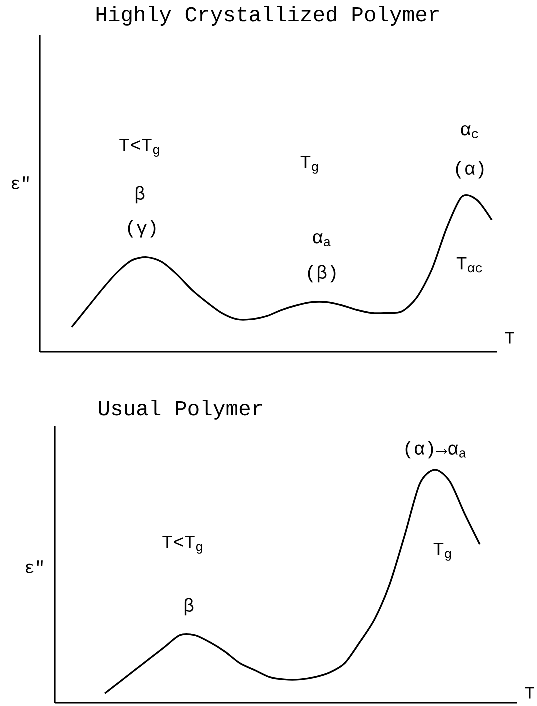 This screenshot has height=706, width=537. What do you see at coordinates (309, 165) in the screenshot?
I see `text: T$_{g}$` at bounding box center [309, 165].